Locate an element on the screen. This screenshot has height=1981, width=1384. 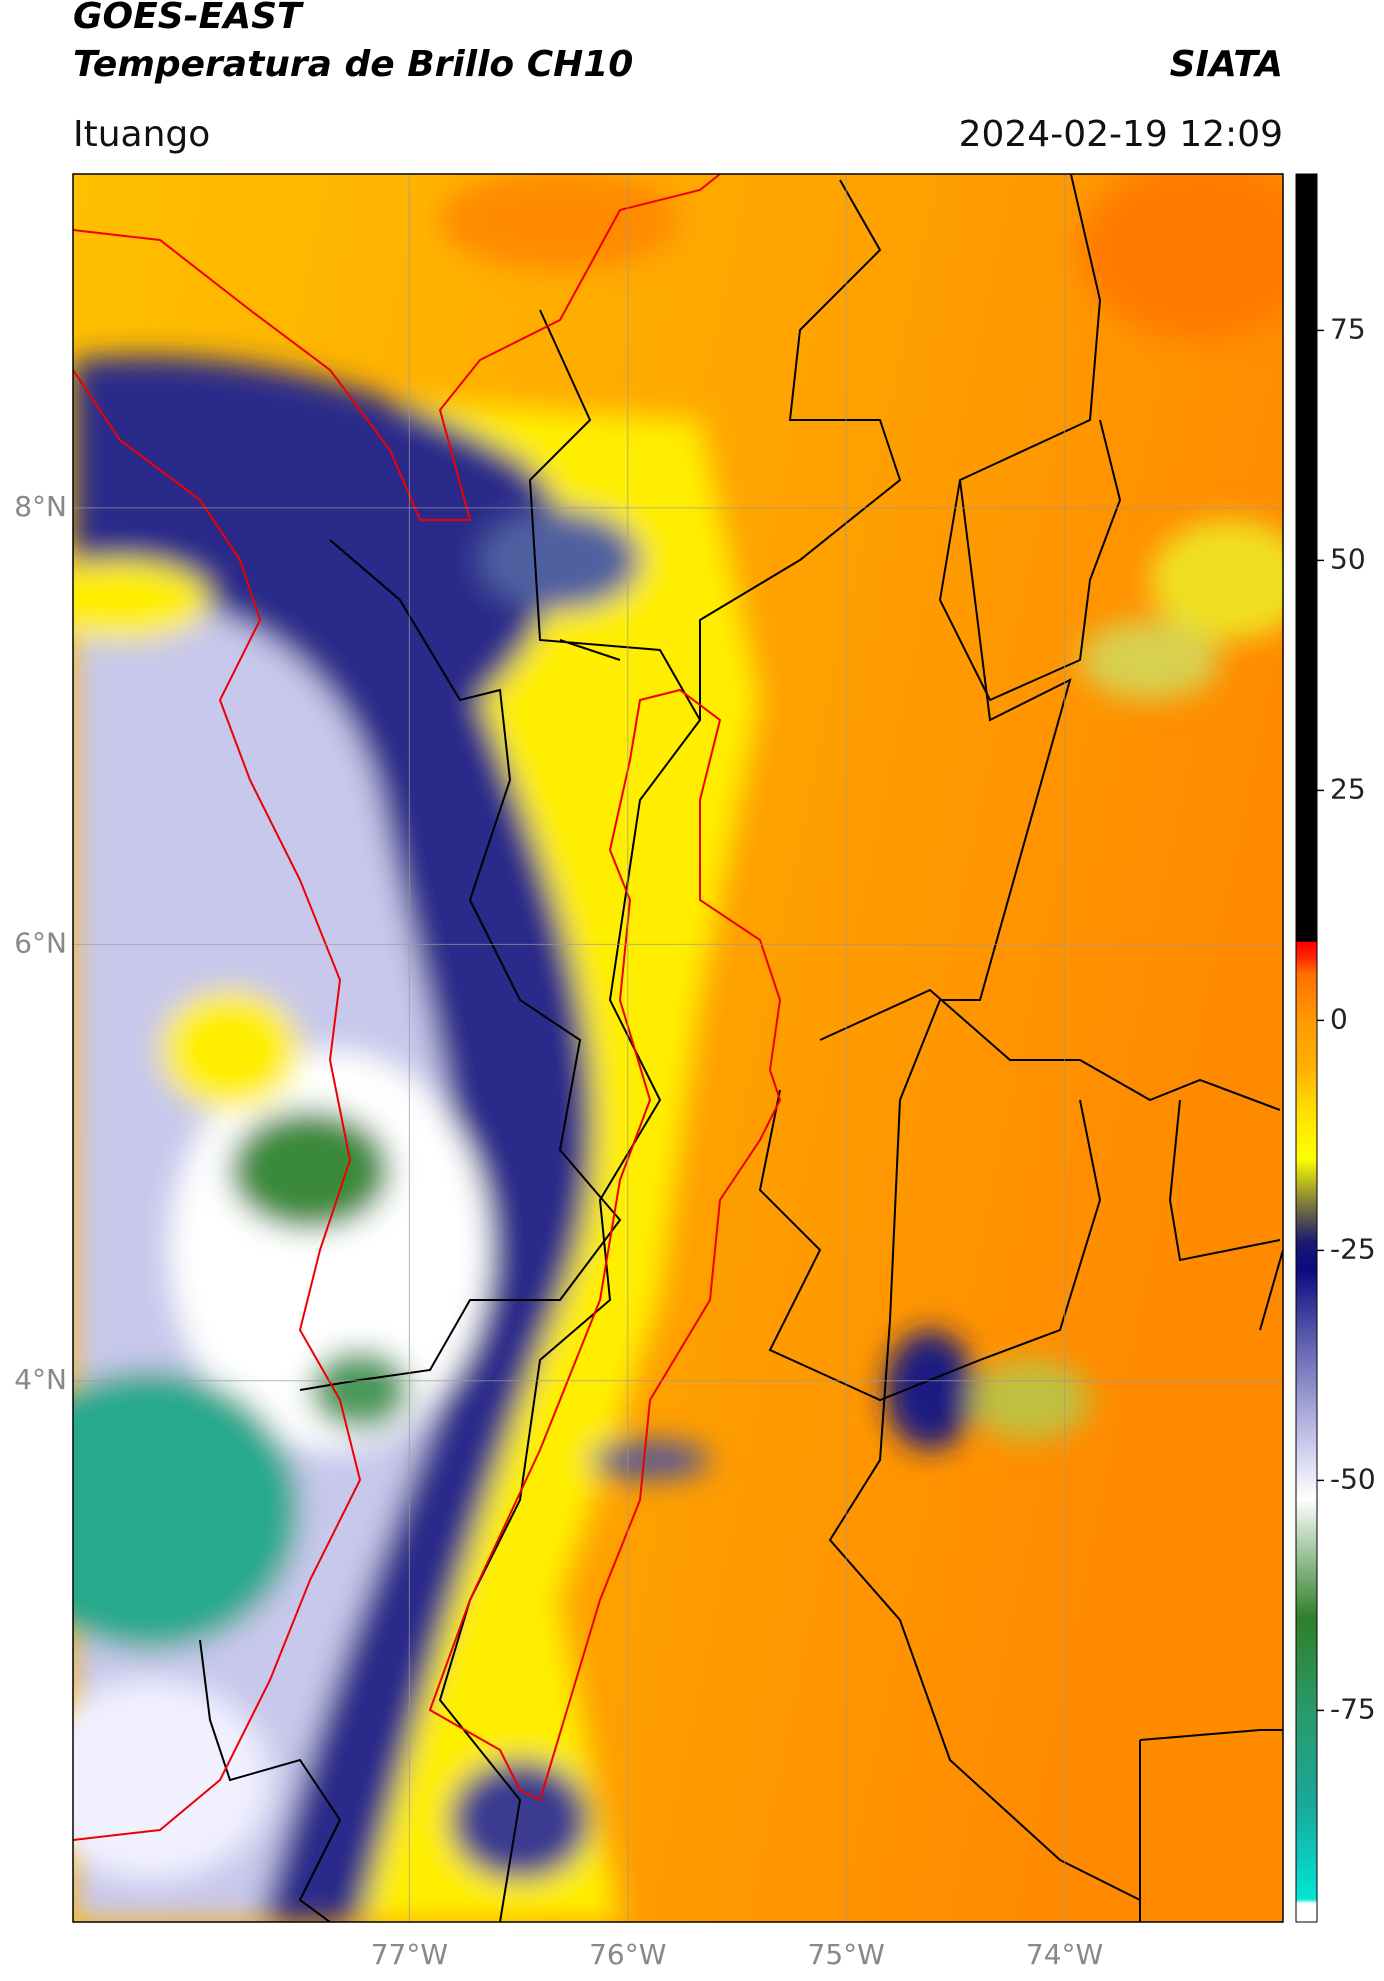
colorbar-tick-label: 0 is located at coordinates (1339, 1018).